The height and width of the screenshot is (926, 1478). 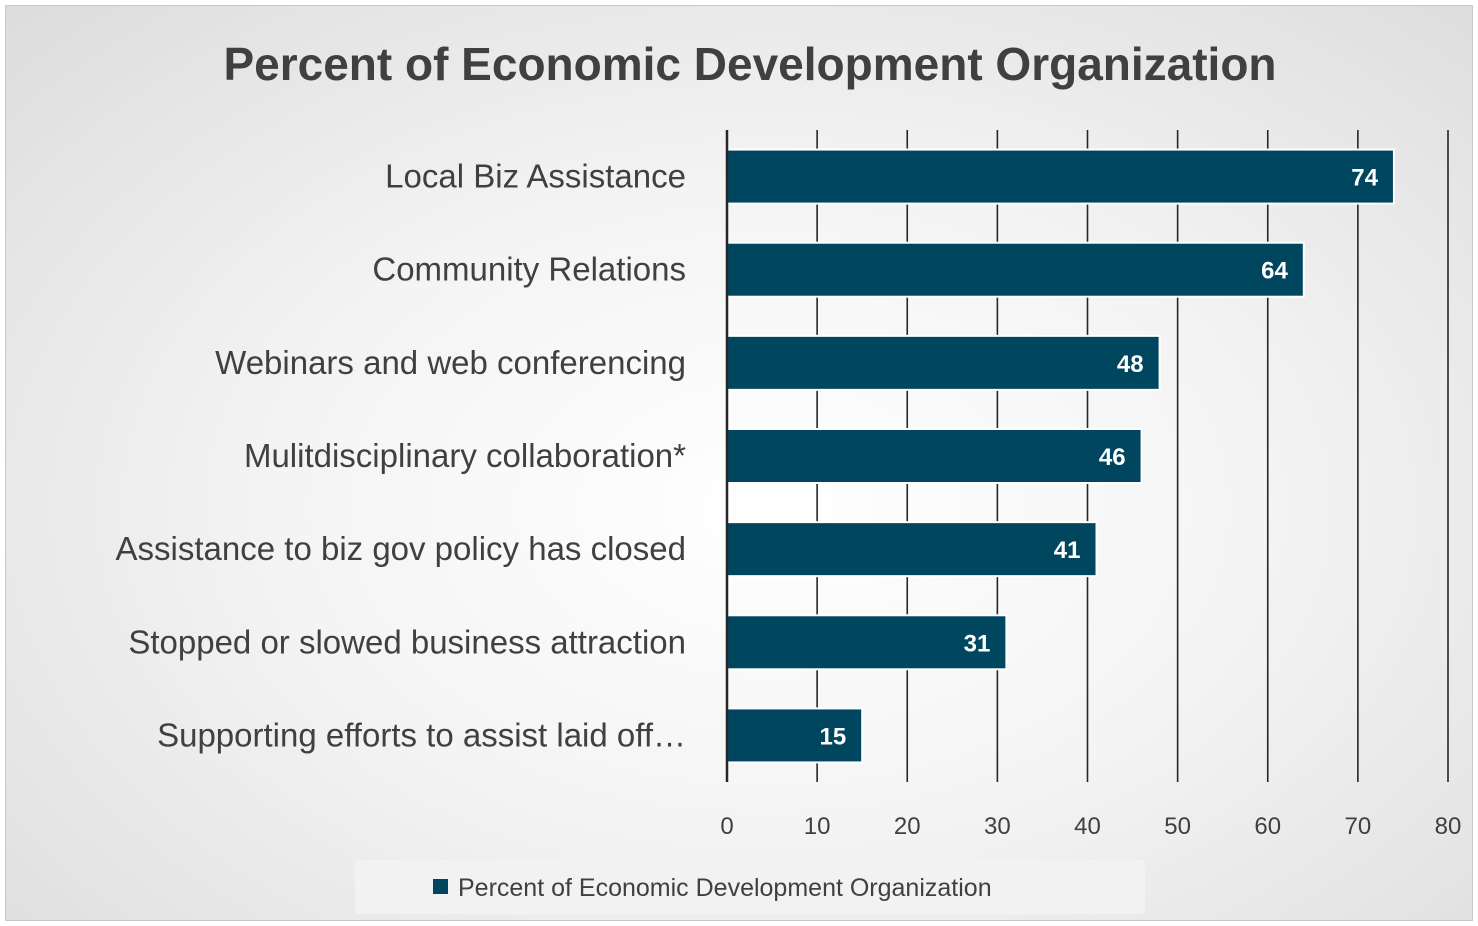 I want to click on data-label-4: 46, so click(x=1112, y=457).